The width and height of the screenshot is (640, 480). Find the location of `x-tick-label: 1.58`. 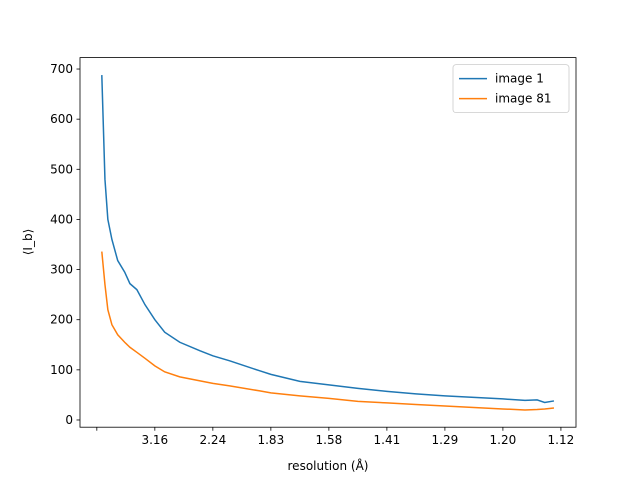

x-tick-label: 1.58 is located at coordinates (329, 440).